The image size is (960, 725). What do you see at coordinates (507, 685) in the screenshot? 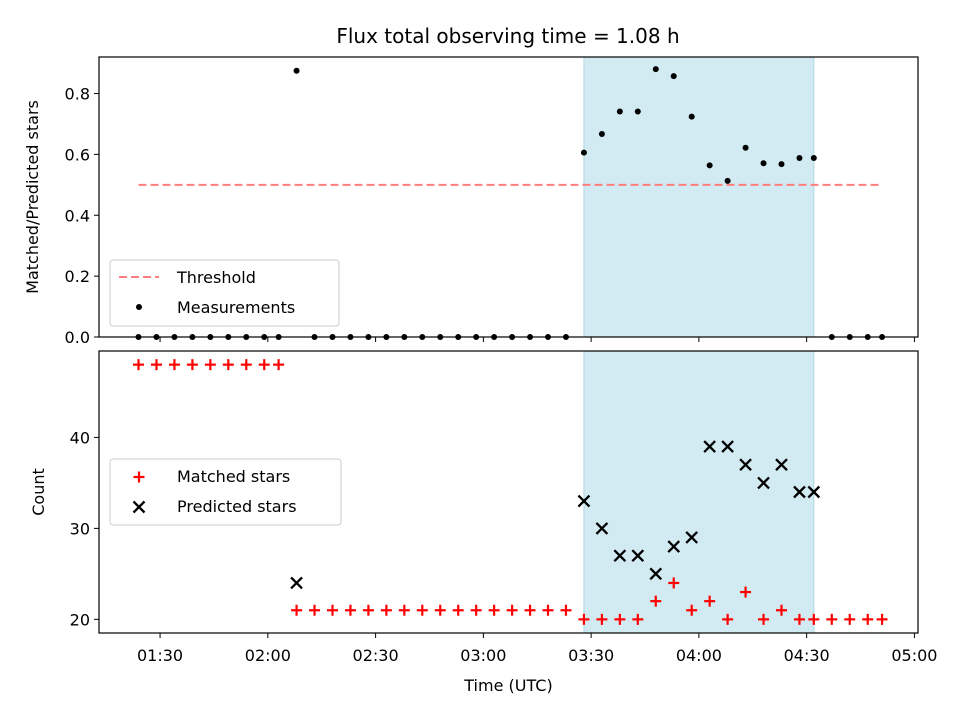
I see `x-axis-label: Time (UTC)` at bounding box center [507, 685].